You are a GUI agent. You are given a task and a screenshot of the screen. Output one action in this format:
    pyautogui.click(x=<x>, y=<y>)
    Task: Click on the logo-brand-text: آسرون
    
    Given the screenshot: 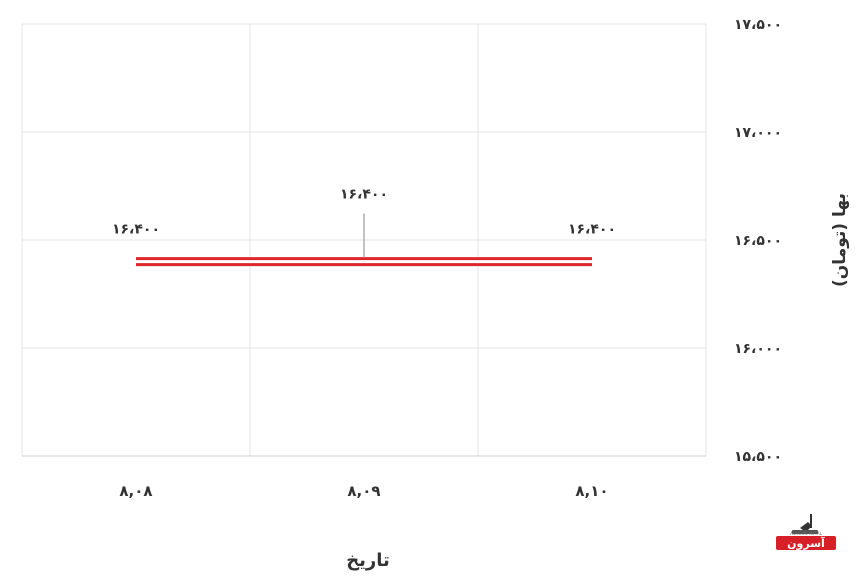 What is the action you would take?
    pyautogui.click(x=806, y=543)
    